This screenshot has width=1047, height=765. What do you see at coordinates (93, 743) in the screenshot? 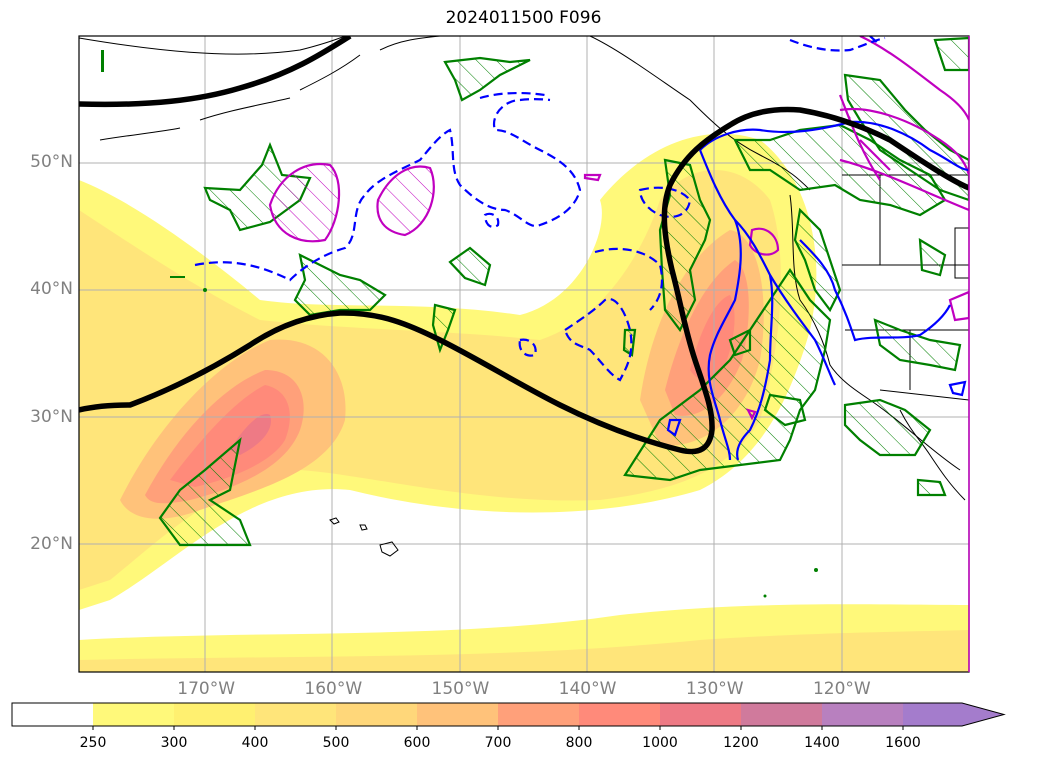
I see `colorbar-tick-label: 250` at bounding box center [93, 743].